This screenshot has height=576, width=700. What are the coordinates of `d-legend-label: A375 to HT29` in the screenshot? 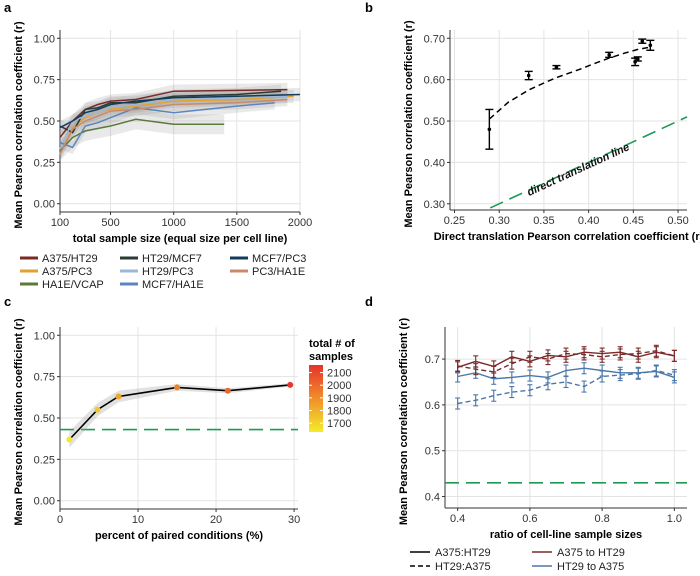 It's located at (591, 553).